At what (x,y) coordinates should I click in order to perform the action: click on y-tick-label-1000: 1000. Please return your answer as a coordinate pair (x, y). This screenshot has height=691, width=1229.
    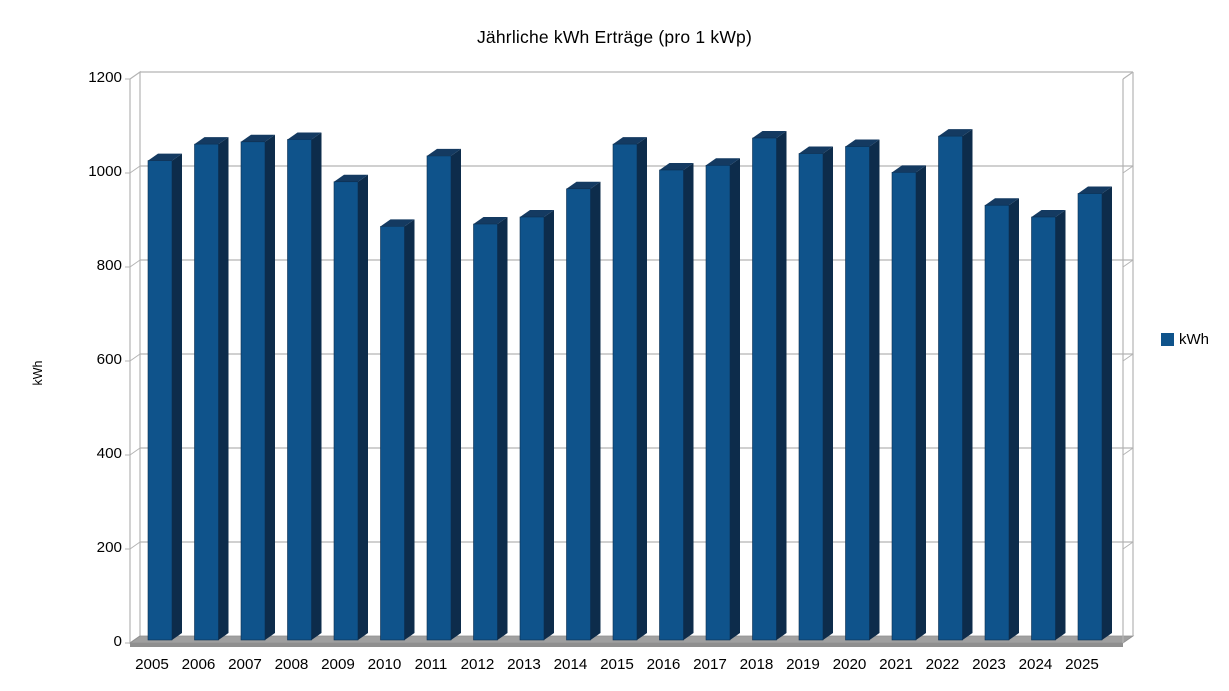
    Looking at the image, I should click on (105, 171).